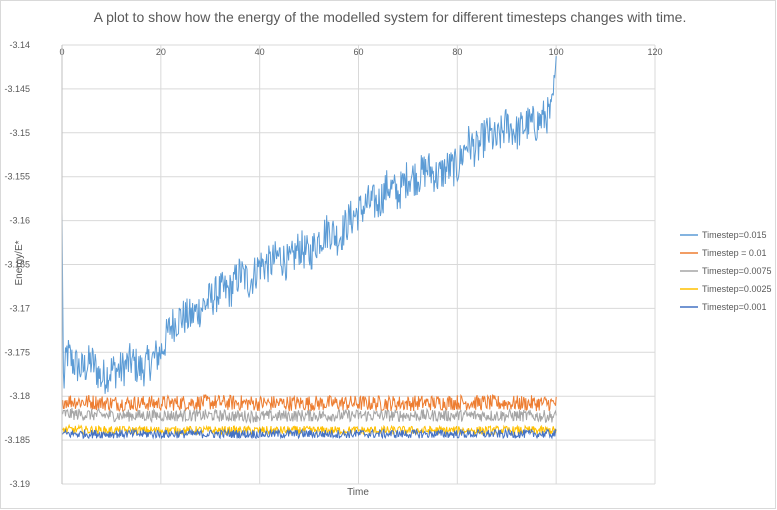  What do you see at coordinates (19, 396) in the screenshot?
I see `y-tick-label: -3.18` at bounding box center [19, 396].